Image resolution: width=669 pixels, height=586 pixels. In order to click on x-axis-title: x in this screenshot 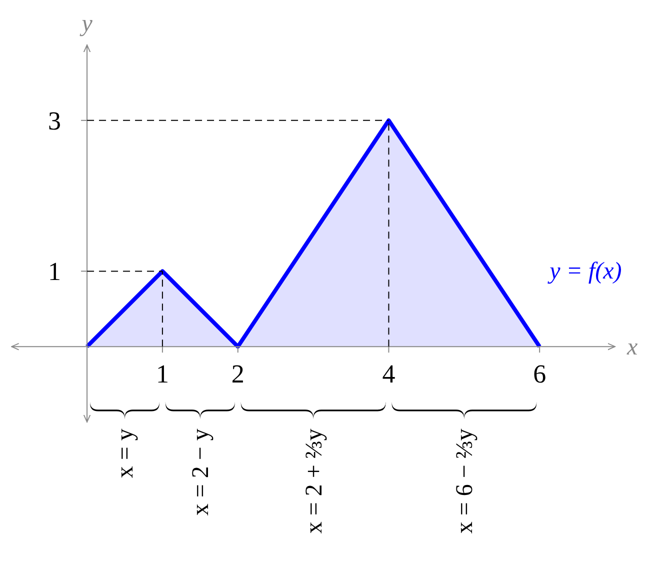, I will do `click(632, 347)`.